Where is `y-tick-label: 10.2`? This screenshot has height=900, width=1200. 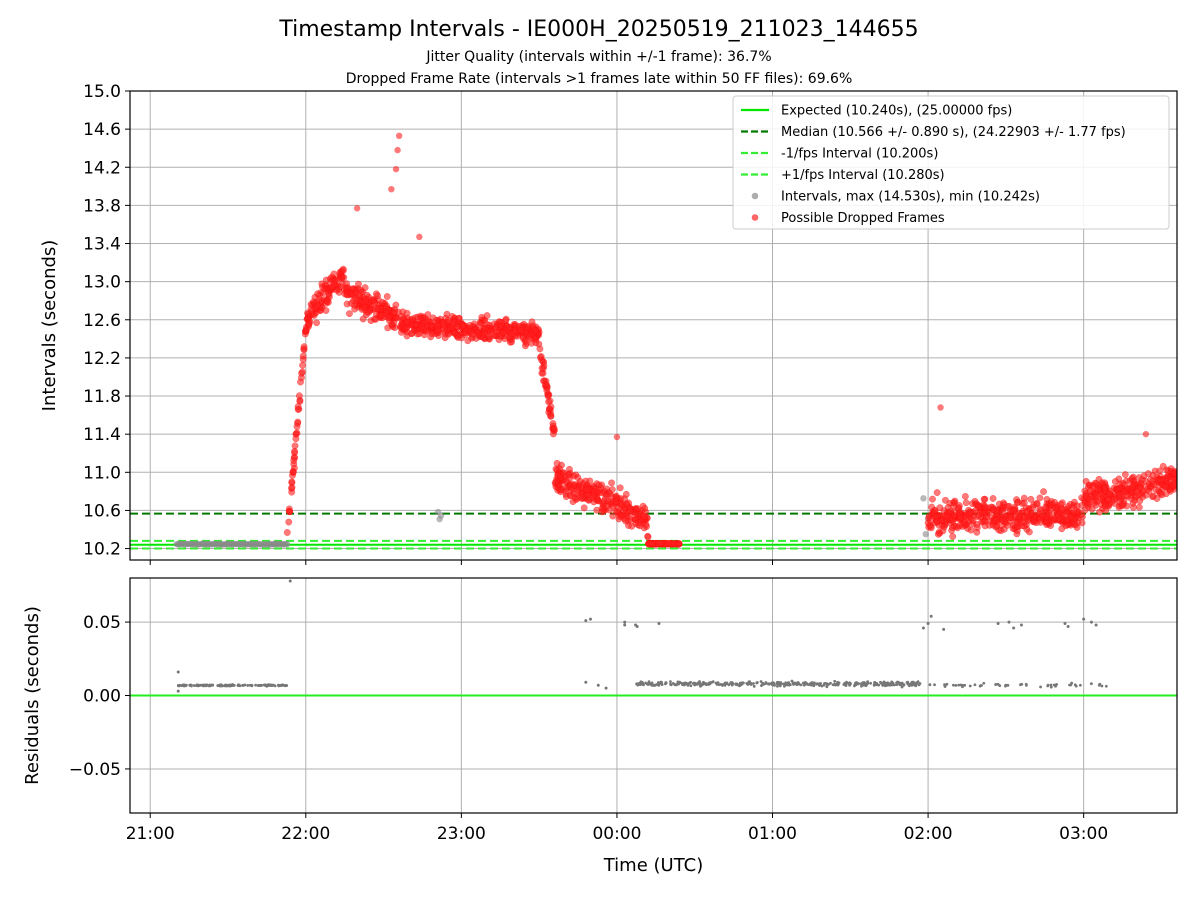 y-tick-label: 10.2 is located at coordinates (102, 550).